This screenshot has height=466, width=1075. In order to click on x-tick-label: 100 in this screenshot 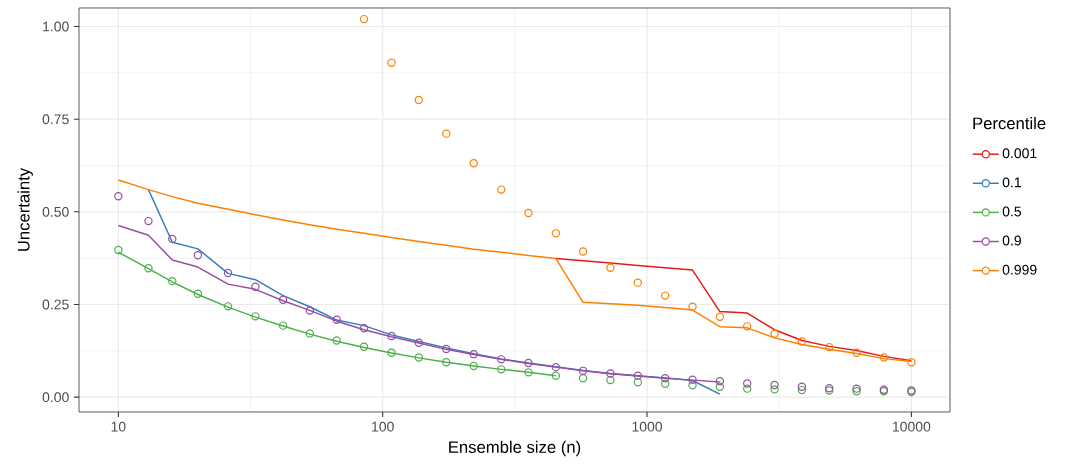, I will do `click(383, 426)`.